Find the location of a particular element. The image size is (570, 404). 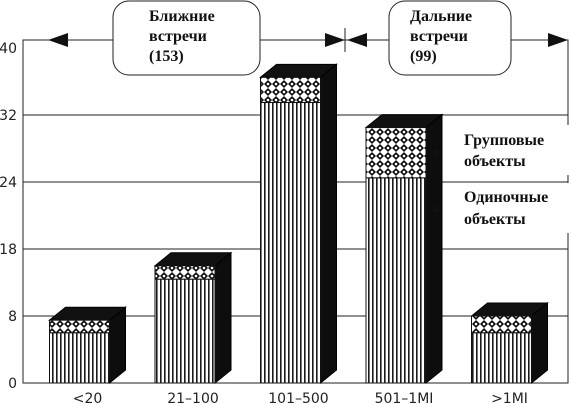

x-tick-label: <20 is located at coordinates (88, 397).